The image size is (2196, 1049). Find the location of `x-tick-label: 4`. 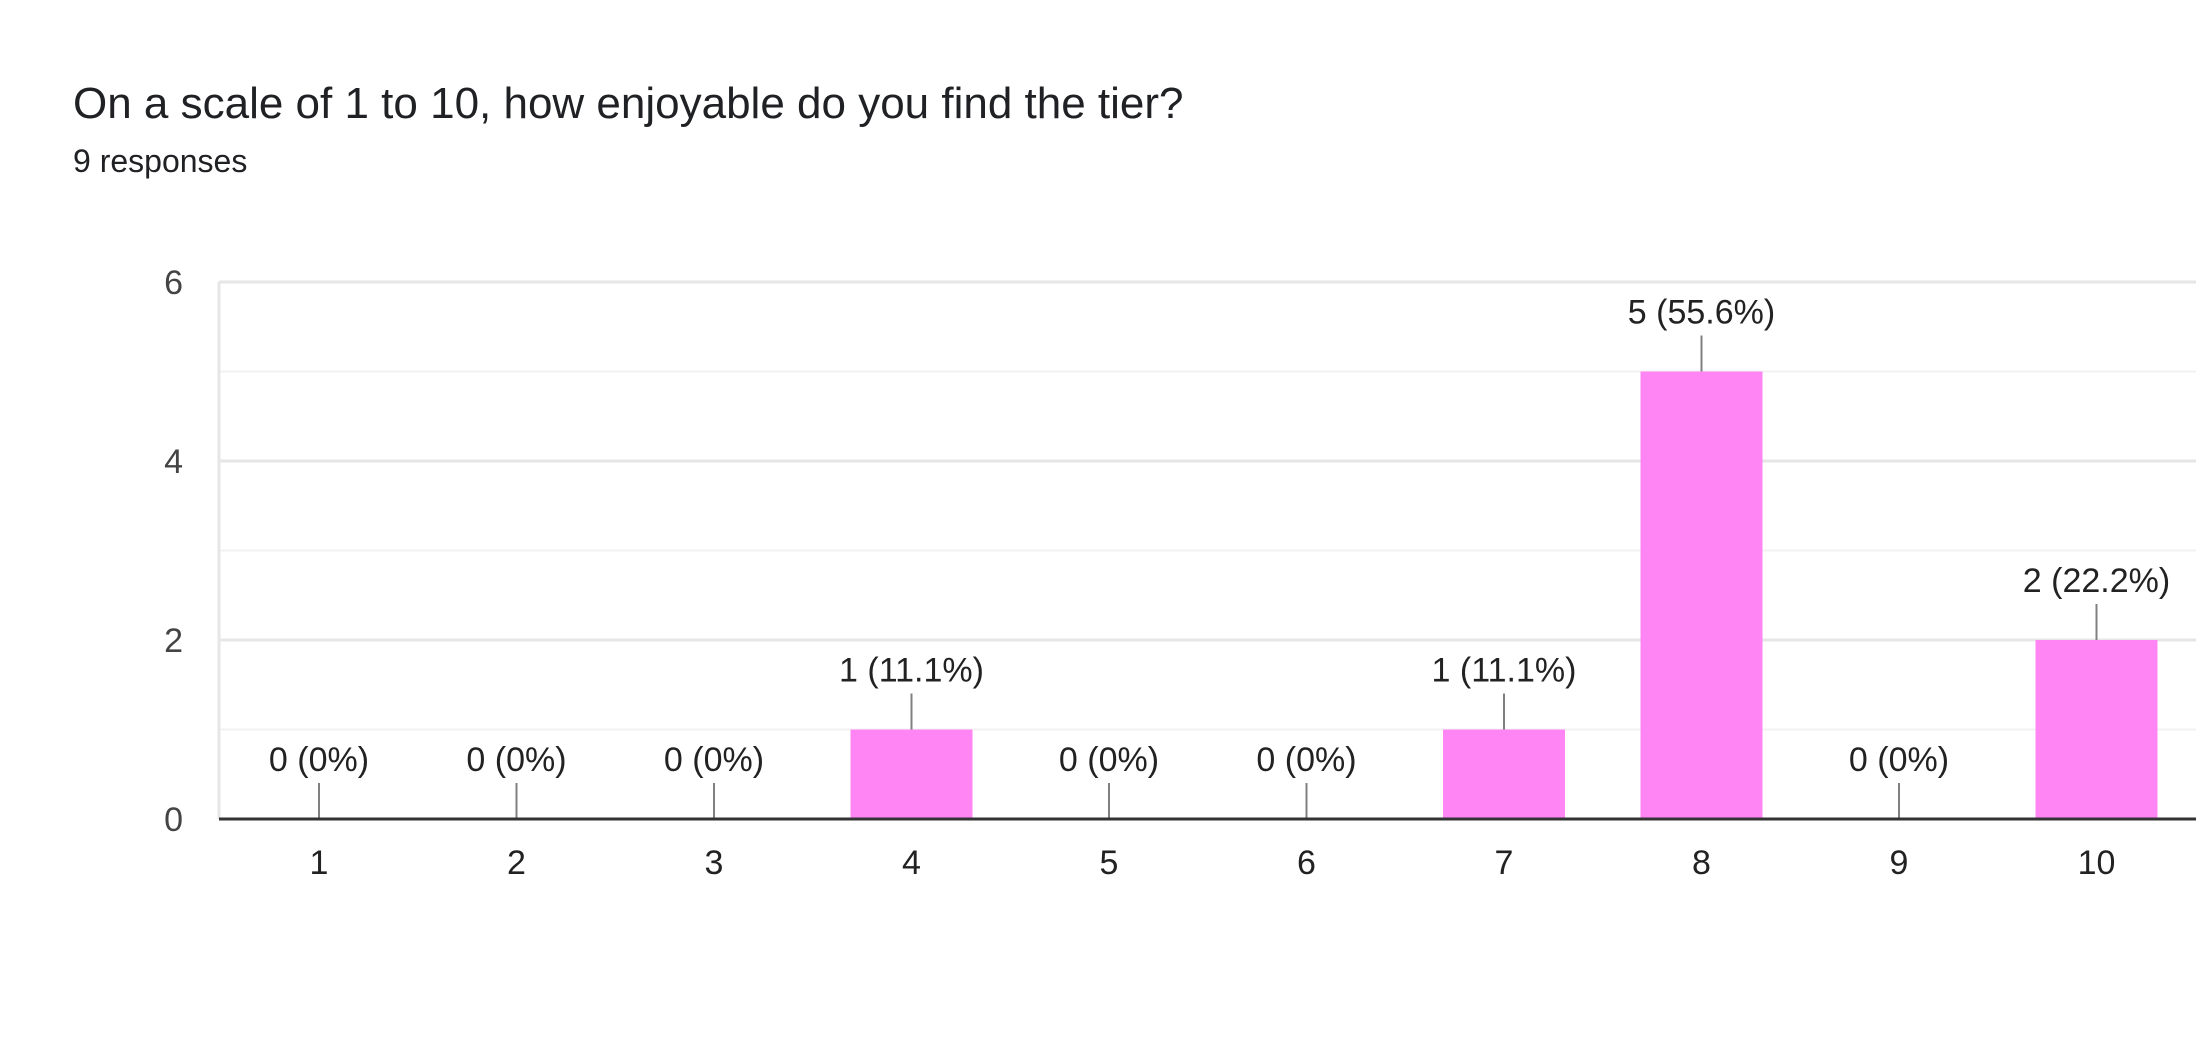

x-tick-label: 4 is located at coordinates (911, 863).